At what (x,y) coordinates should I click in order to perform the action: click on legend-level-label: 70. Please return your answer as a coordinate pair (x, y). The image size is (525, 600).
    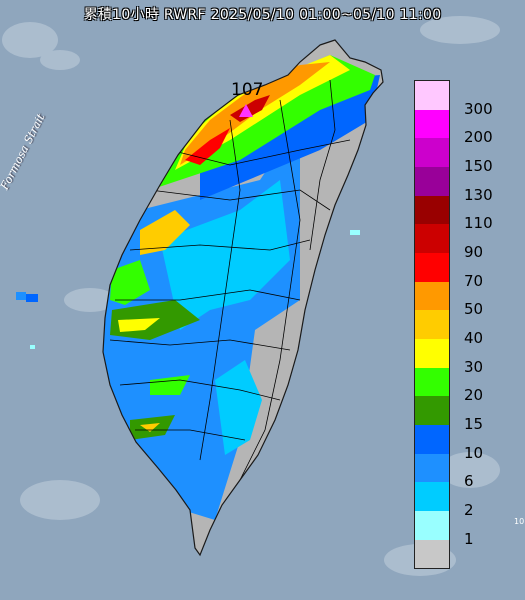
    Looking at the image, I should click on (474, 280).